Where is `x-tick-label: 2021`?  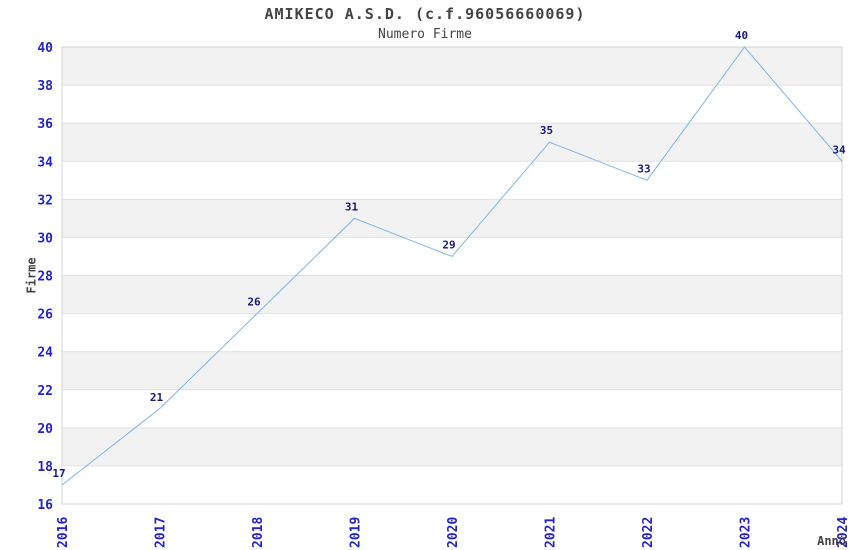
x-tick-label: 2021 is located at coordinates (551, 532).